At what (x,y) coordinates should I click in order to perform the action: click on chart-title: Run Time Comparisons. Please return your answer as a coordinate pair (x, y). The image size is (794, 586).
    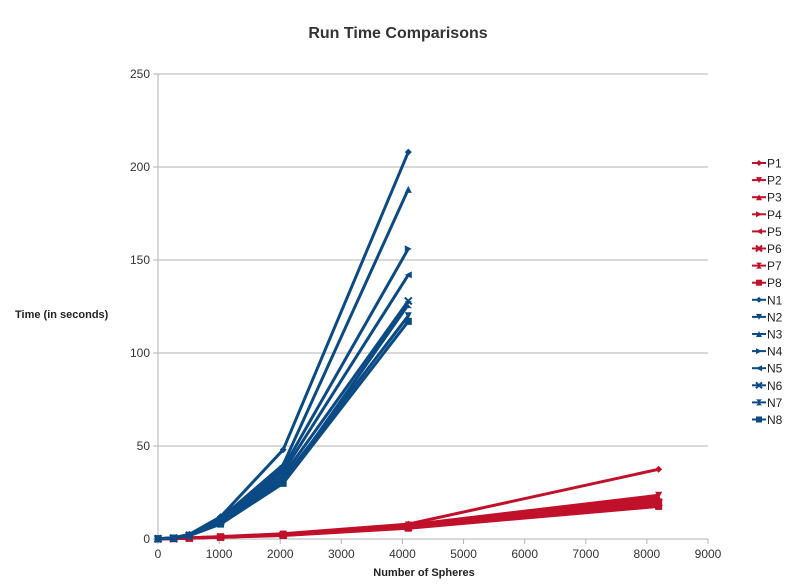
    Looking at the image, I should click on (397, 33).